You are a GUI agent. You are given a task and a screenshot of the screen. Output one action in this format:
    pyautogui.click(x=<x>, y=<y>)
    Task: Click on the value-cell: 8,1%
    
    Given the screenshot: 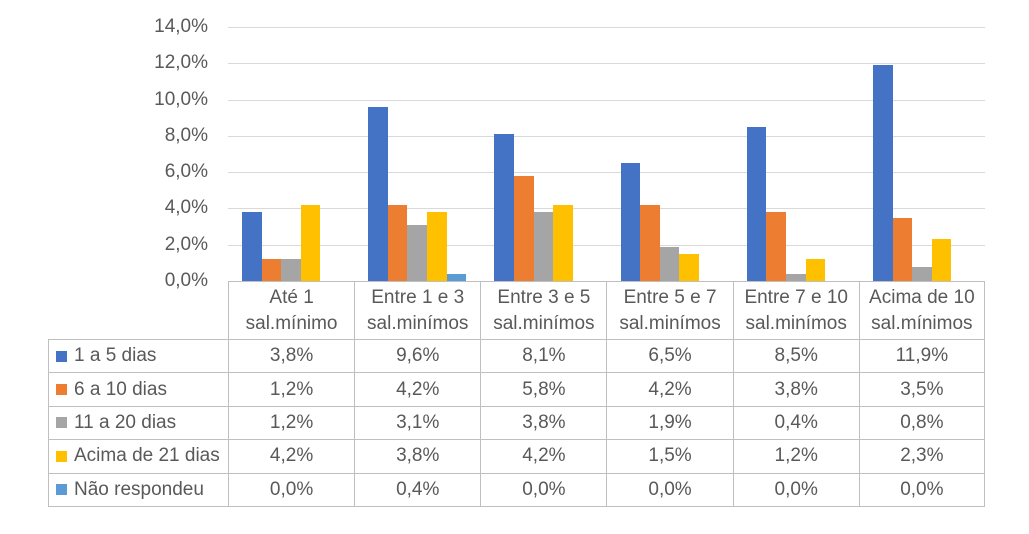 What is the action you would take?
    pyautogui.click(x=543, y=357)
    